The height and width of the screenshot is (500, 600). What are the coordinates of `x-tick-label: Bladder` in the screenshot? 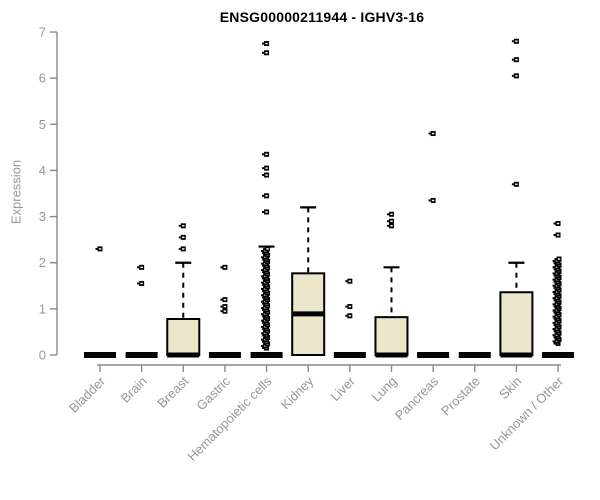 It's located at (87, 394).